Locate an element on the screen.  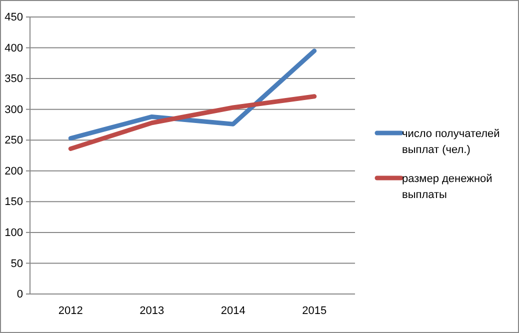
y-tick-label: 0 is located at coordinates (19, 294).